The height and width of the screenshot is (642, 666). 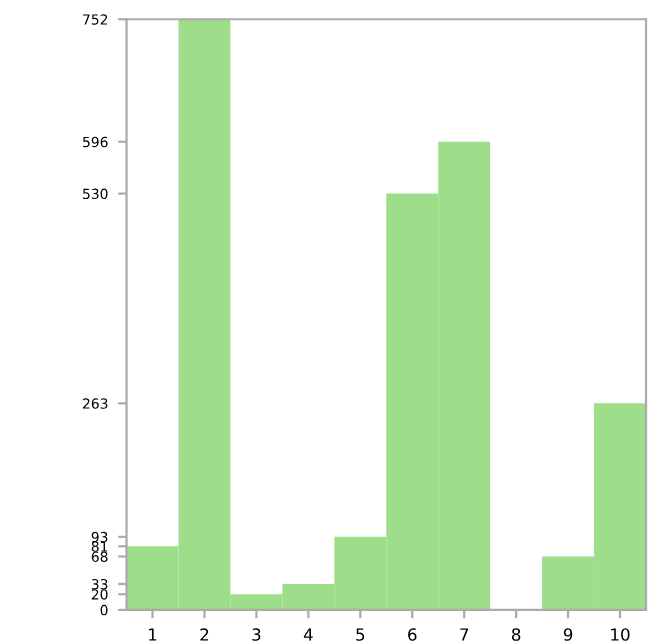 What do you see at coordinates (153, 634) in the screenshot?
I see `x-tick-label: 1` at bounding box center [153, 634].